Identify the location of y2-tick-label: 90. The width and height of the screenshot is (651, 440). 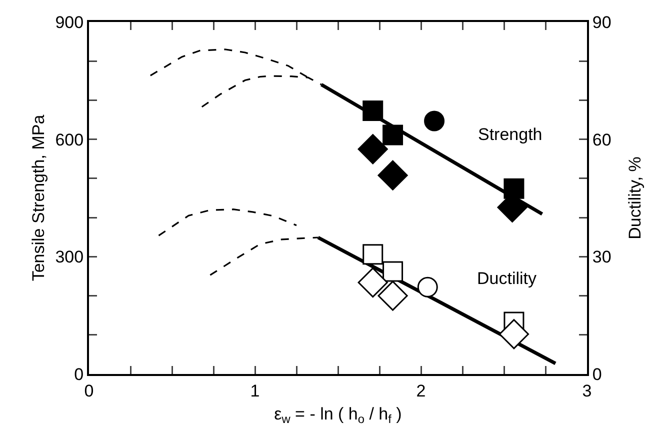
(602, 22).